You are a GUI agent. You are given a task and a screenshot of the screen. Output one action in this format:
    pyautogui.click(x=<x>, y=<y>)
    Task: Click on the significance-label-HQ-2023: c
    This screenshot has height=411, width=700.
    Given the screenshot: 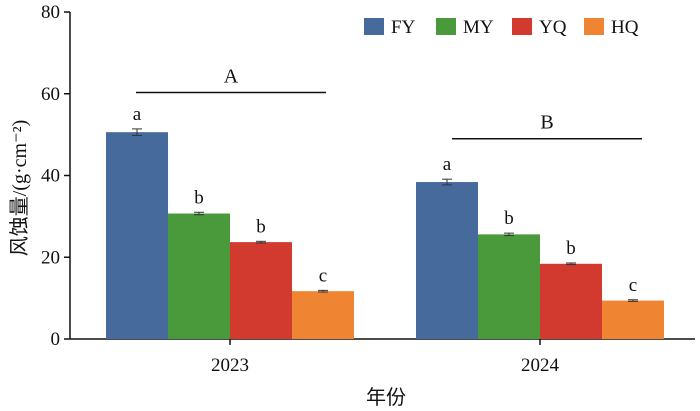 What is the action you would take?
    pyautogui.click(x=323, y=275)
    